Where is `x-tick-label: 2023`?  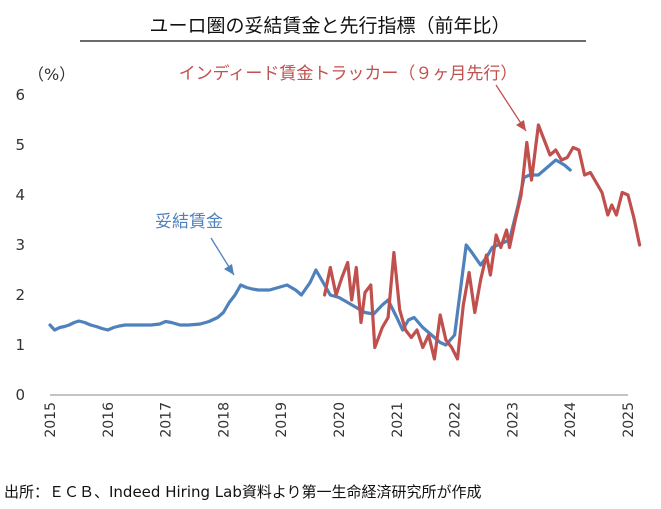 x-tick-label: 2023 is located at coordinates (513, 420).